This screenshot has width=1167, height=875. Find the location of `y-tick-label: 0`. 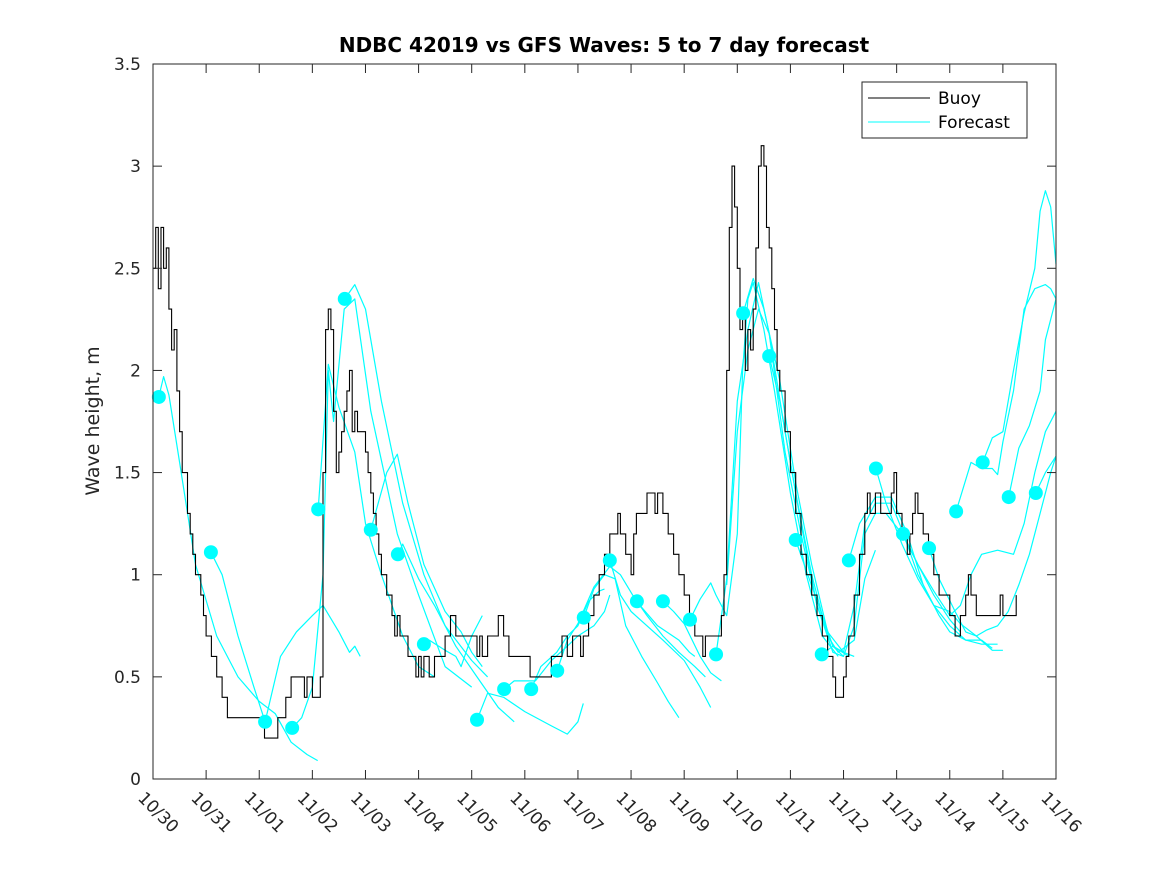

y-tick-label: 0 is located at coordinates (135, 780).